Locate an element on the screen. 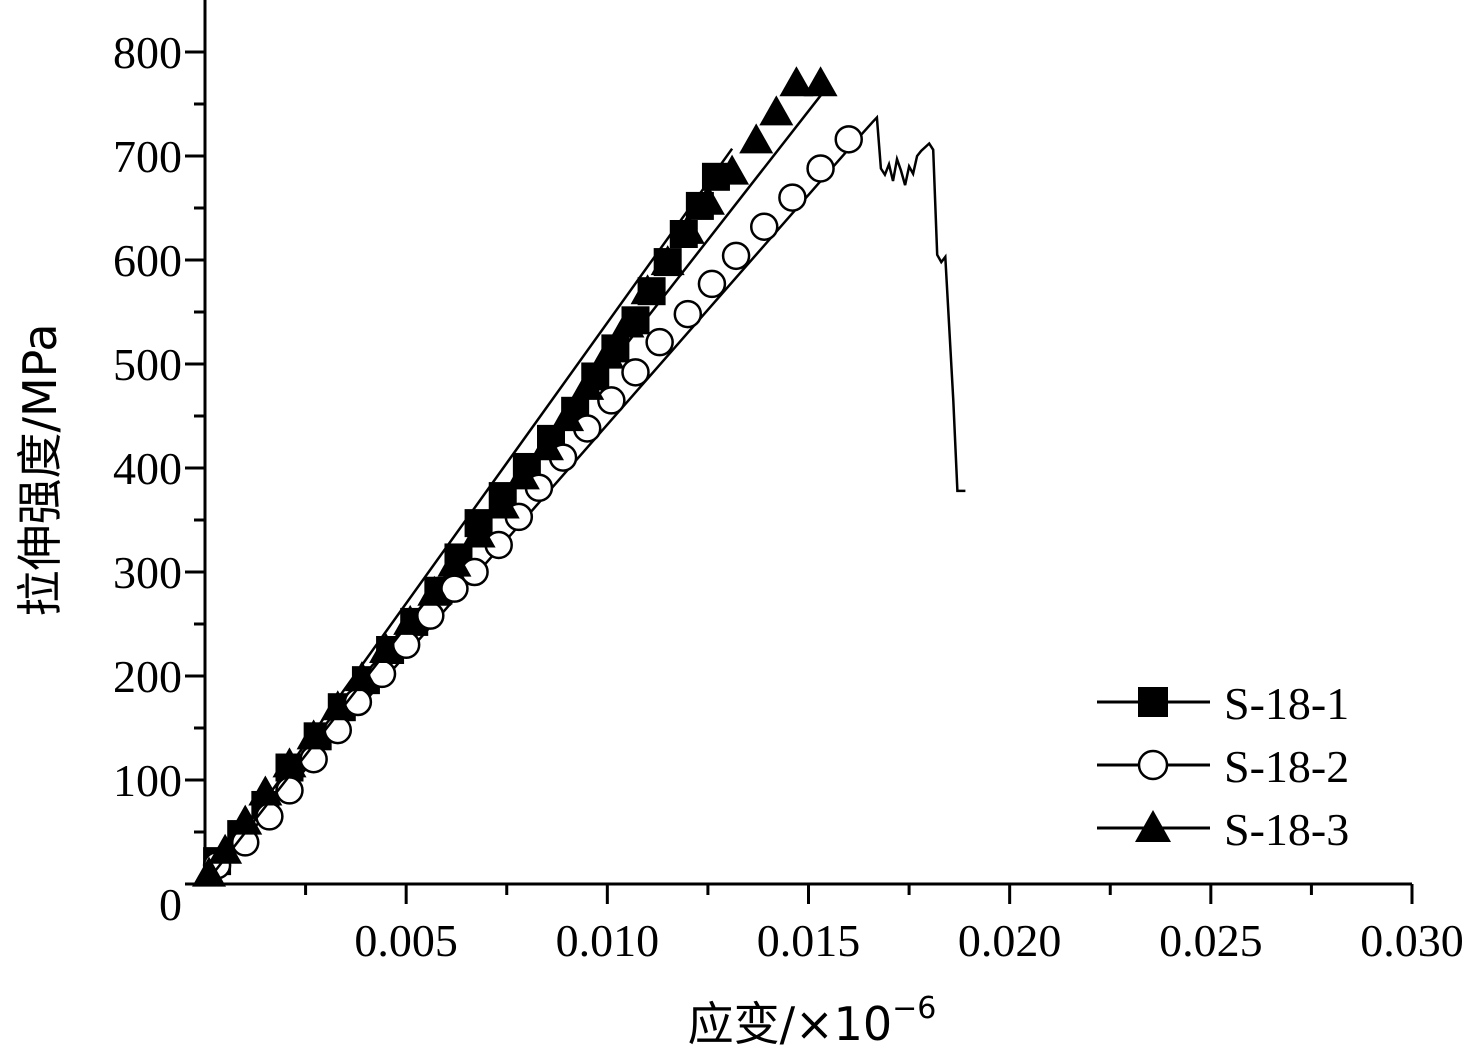  x-tick-label: 0.015 is located at coordinates (809, 940).